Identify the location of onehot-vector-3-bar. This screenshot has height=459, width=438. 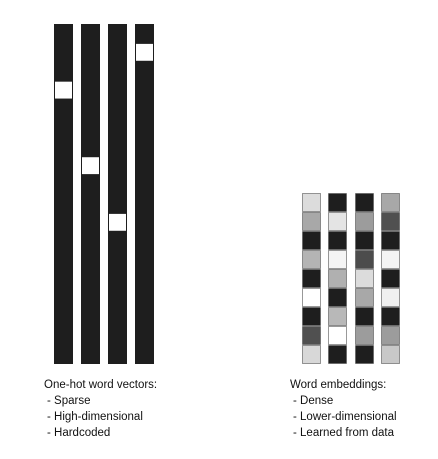
(117, 194).